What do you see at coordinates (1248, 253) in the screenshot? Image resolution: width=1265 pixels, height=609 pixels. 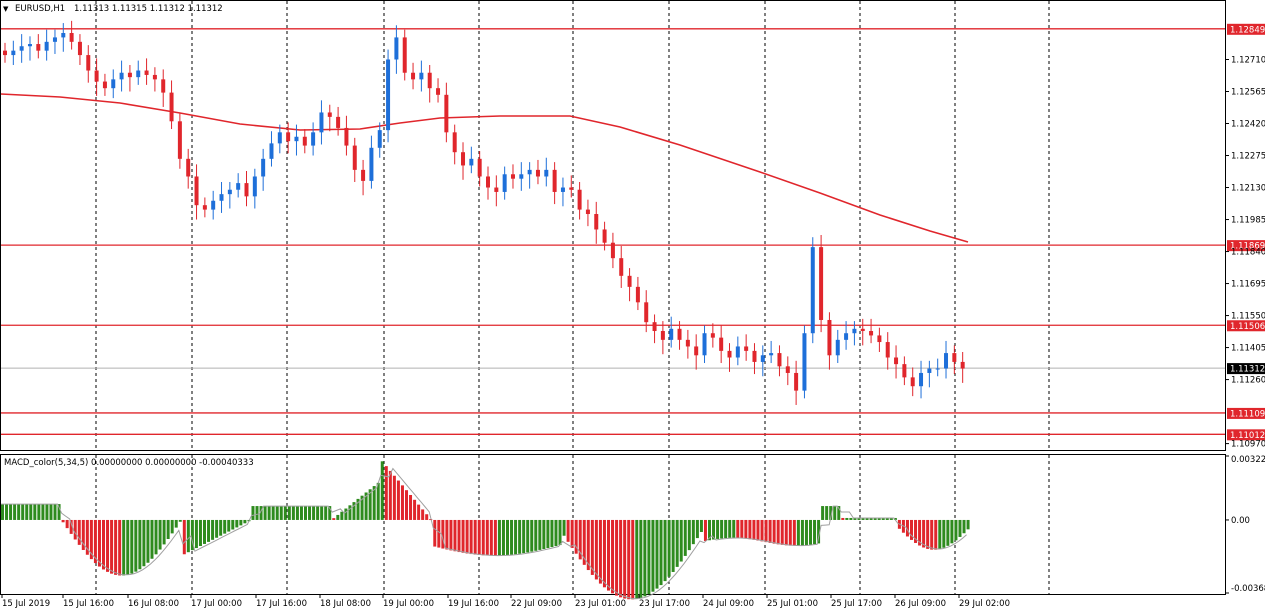 I see `price-label: 1.11840` at bounding box center [1248, 253].